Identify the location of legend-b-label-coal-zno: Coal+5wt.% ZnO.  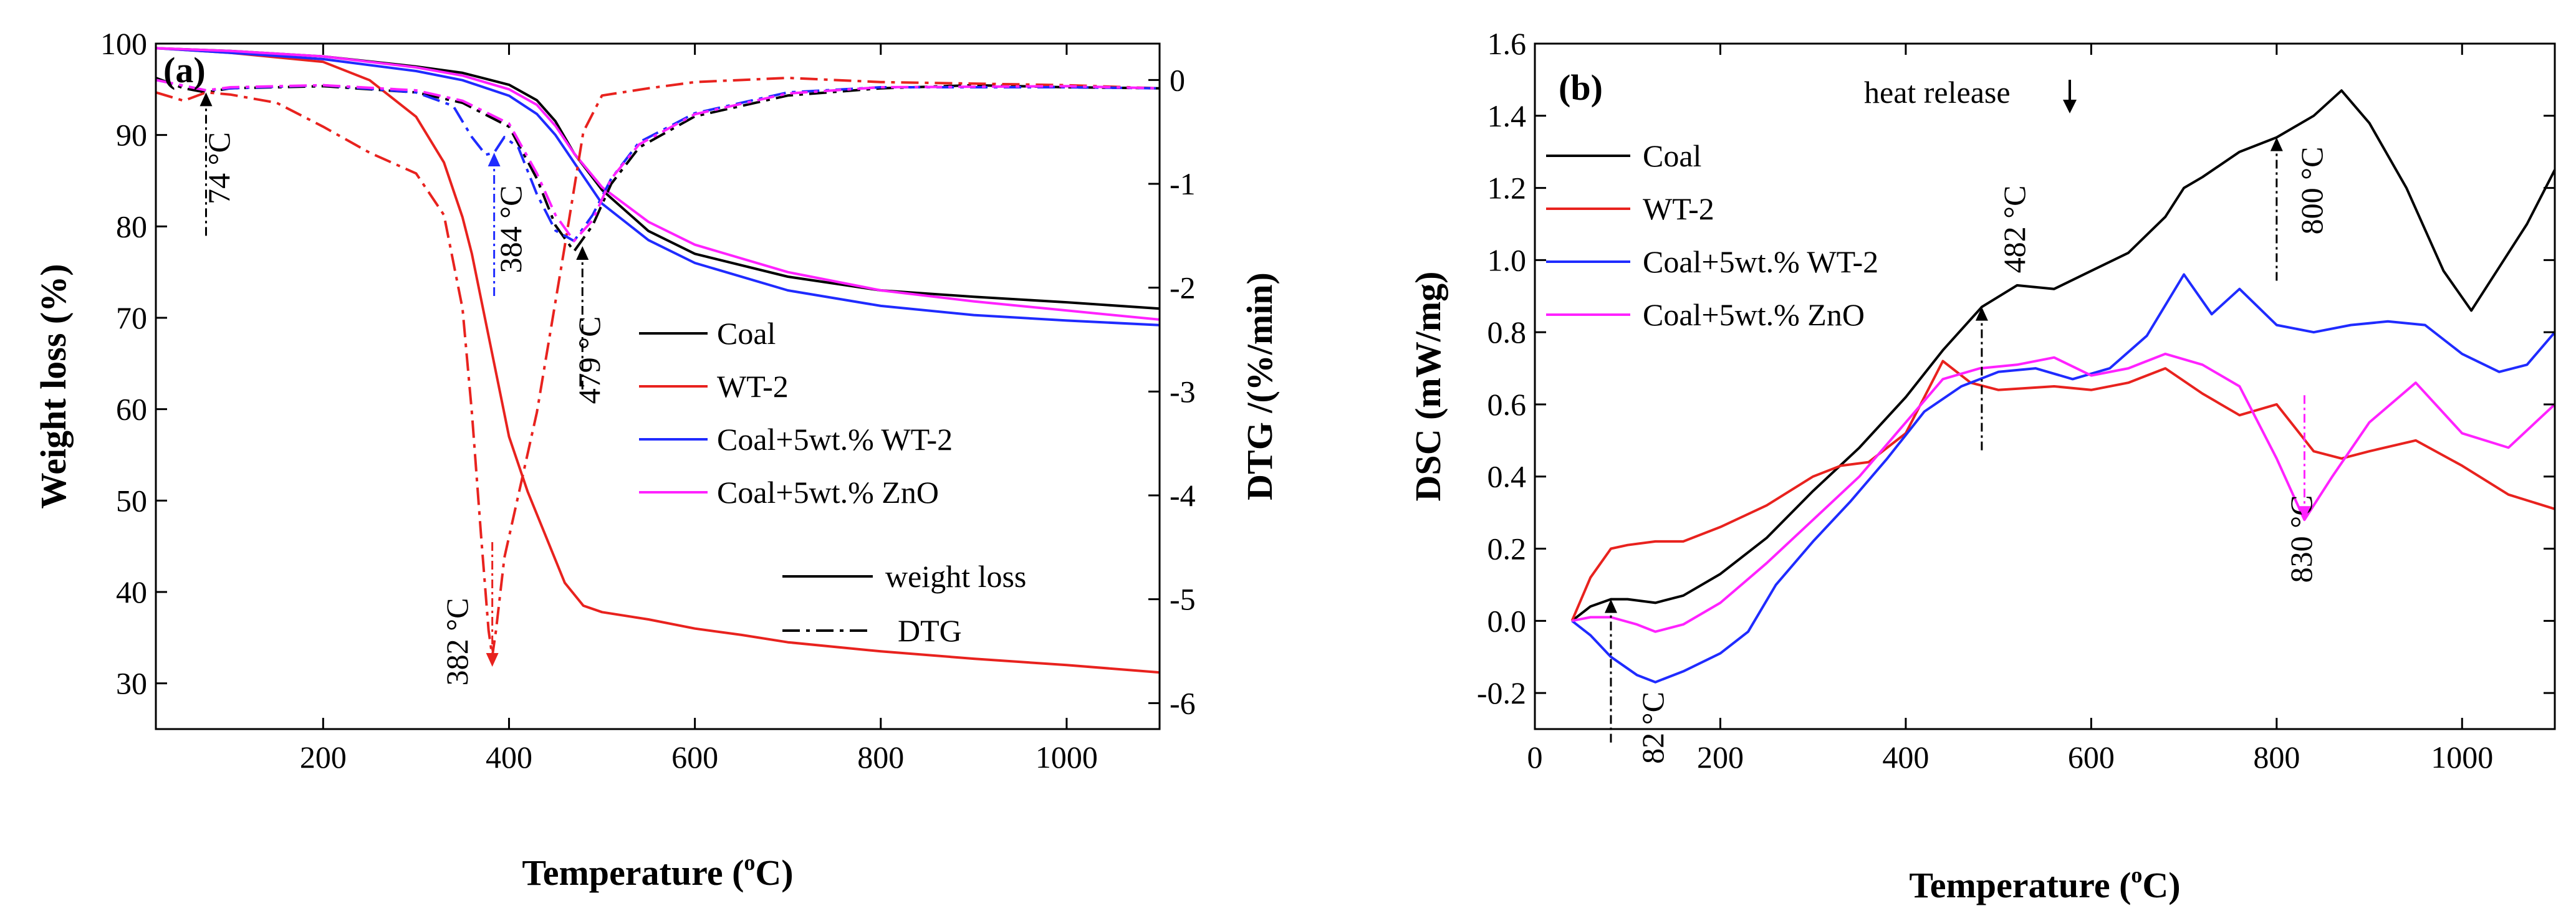
(1754, 314).